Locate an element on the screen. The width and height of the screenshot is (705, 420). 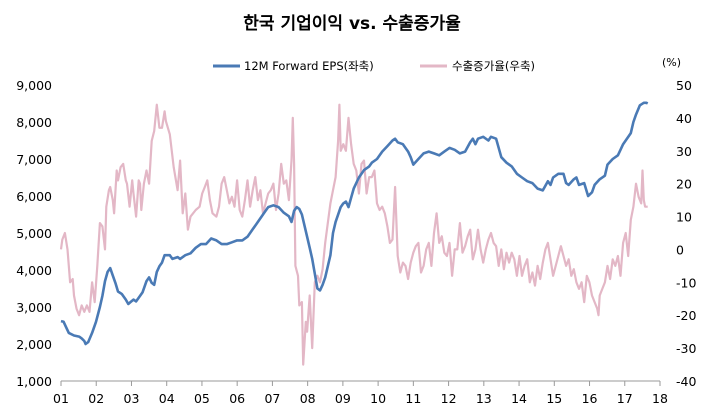
x-axis-tick-label: 15 is located at coordinates (554, 398).